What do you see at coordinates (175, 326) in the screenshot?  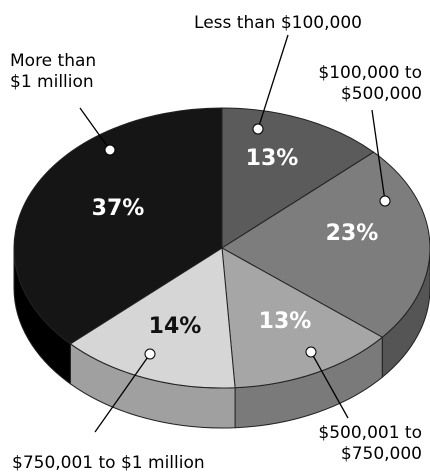 I see `slice-value-label-3: 14%` at bounding box center [175, 326].